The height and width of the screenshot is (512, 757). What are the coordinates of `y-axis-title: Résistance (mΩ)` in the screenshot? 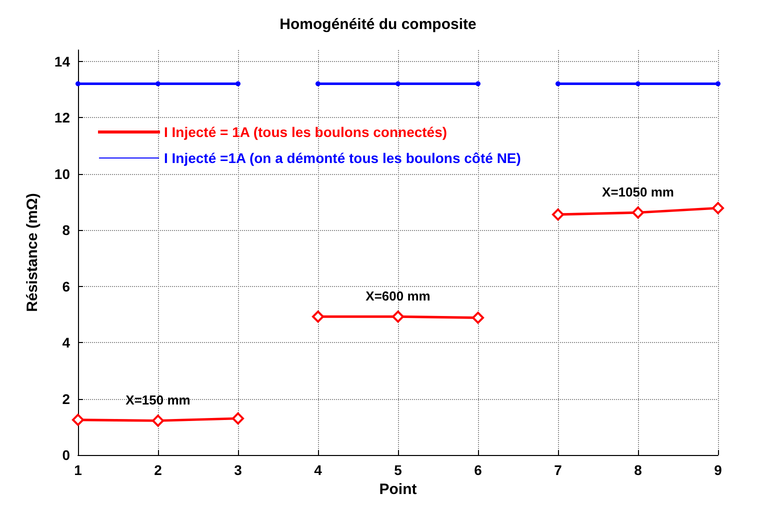 It's located at (32, 252).